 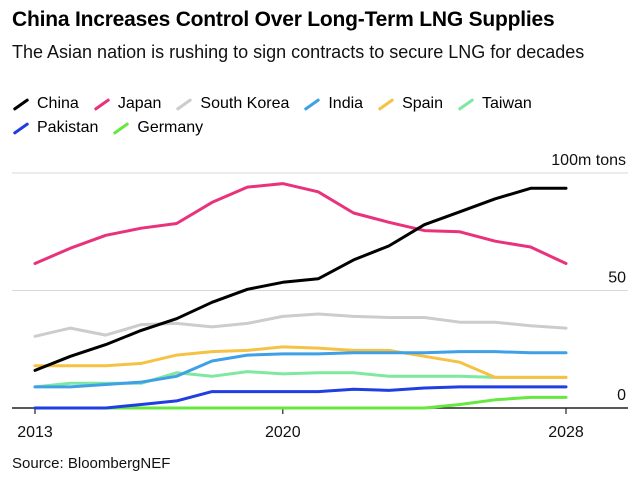 I want to click on series-line-india, so click(x=300, y=369).